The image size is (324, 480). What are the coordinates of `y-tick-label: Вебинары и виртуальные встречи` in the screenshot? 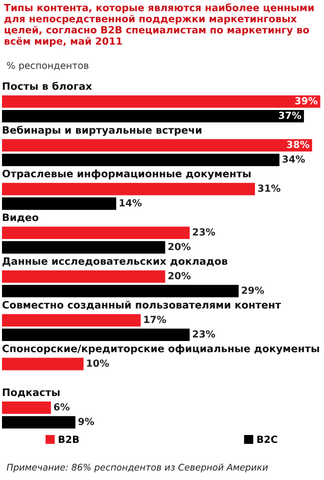 It's located at (102, 131).